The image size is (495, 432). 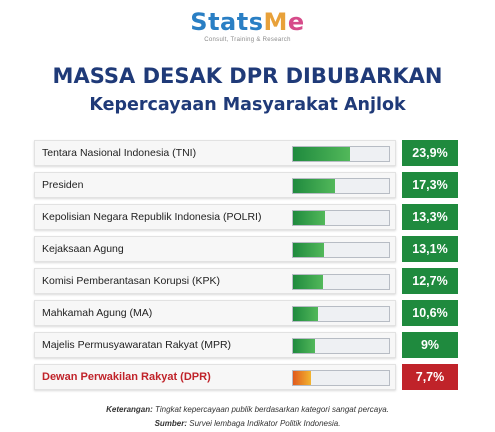 I want to click on headline: MASSA DESAK DPR DIBUBARKAN, so click(x=247, y=76).